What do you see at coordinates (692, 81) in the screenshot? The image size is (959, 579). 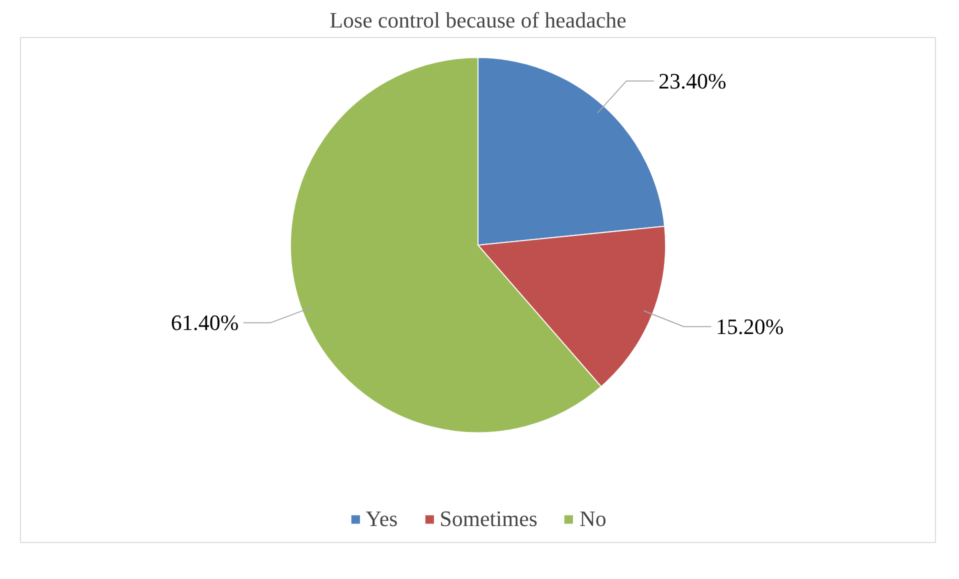 I see `data-label: 23.40%` at bounding box center [692, 81].